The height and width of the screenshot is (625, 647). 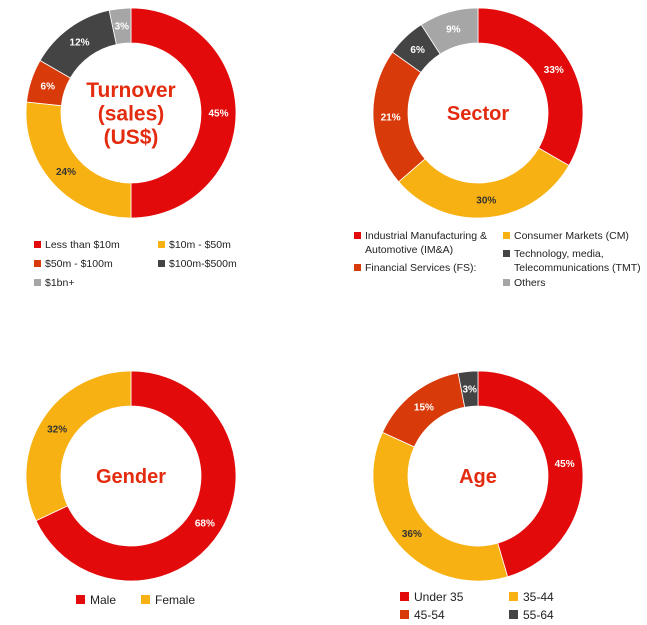 I want to click on slice-others, so click(x=449, y=31).